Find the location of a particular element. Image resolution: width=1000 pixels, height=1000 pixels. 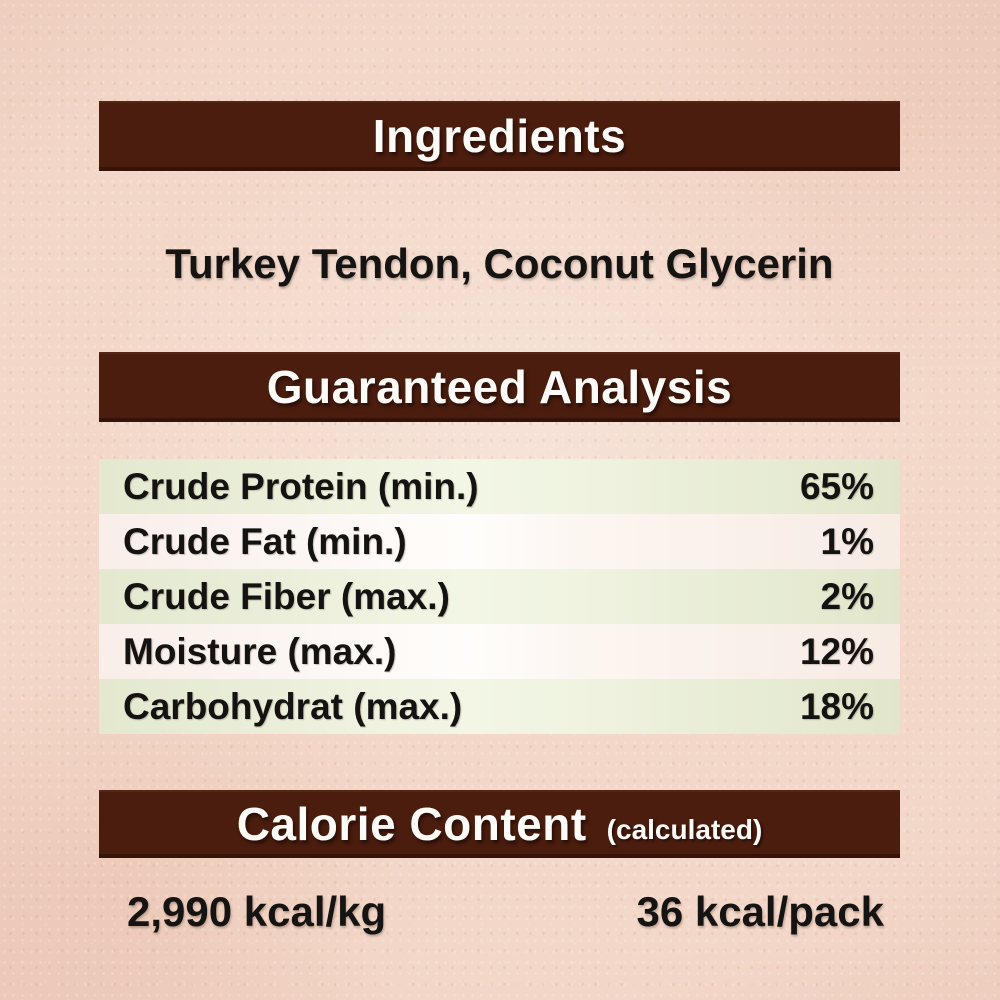

row-label: Crude Fiber (max.) is located at coordinates (286, 596).